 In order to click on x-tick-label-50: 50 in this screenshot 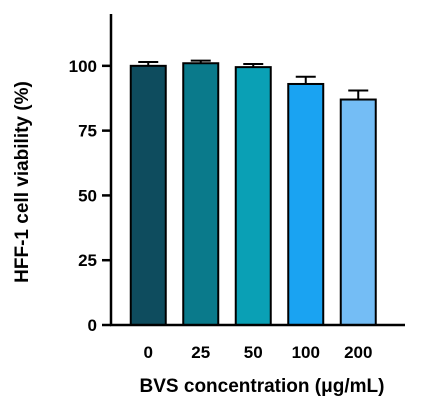, I will do `click(253, 352)`.